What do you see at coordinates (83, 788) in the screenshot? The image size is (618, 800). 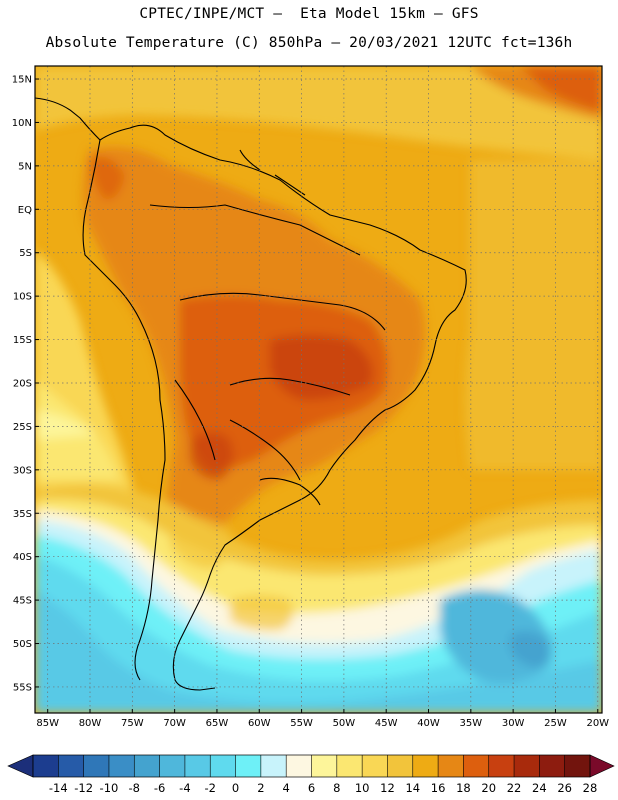 I see `colorbar-label: -12` at bounding box center [83, 788].